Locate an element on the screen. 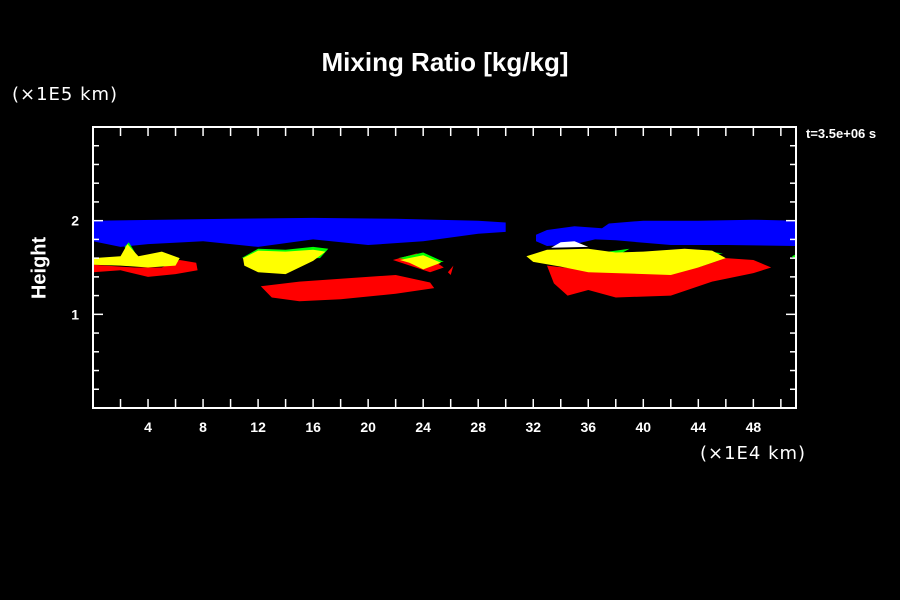 This screenshot has width=900, height=600. y-axis-unit: (×1E5 km) is located at coordinates (65, 94).